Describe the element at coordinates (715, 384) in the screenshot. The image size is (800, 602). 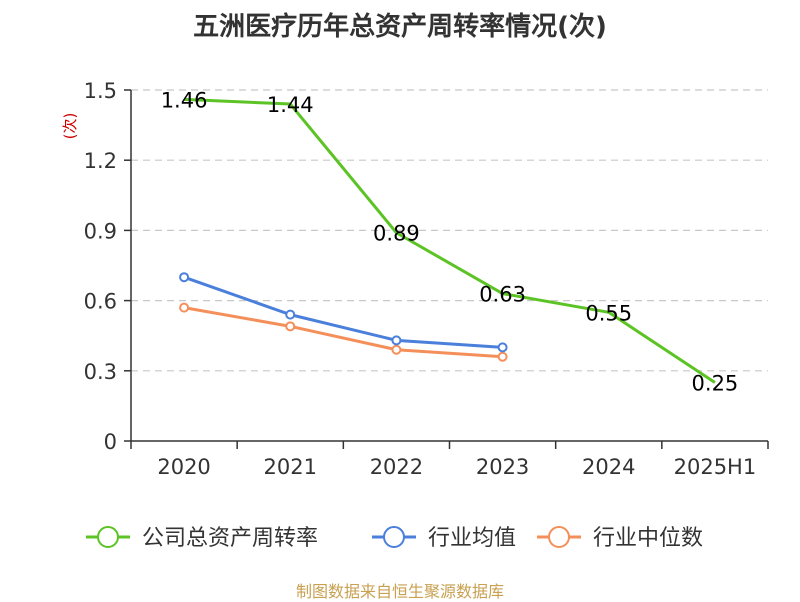
I see `data-label: 0.25` at that location.